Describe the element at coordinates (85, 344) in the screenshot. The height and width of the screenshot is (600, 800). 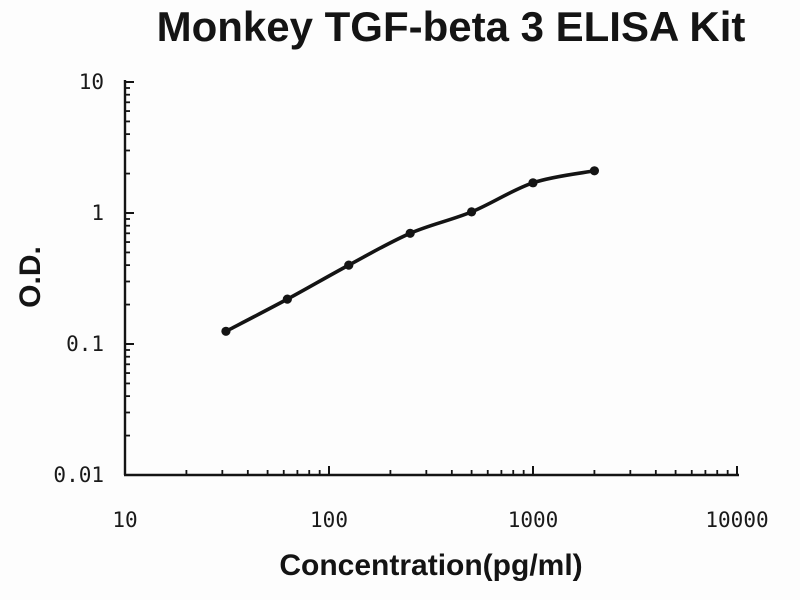
I see `y-tick-label: 0.1` at that location.